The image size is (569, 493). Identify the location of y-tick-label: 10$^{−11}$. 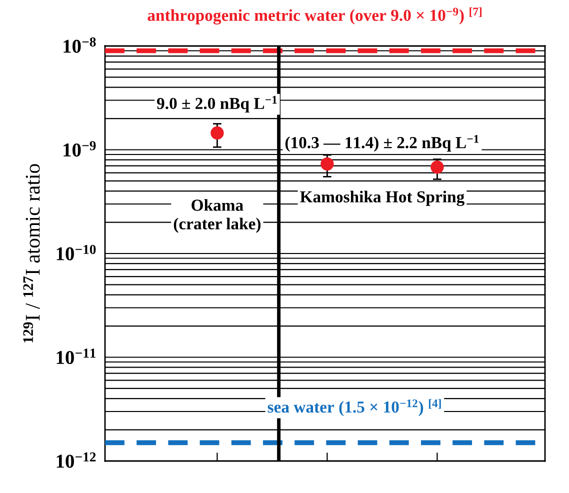
(76, 356).